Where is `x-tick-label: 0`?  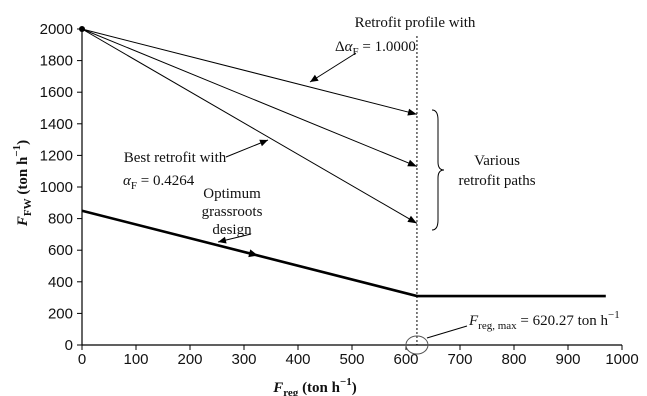
x-tick-label: 0 is located at coordinates (82, 359).